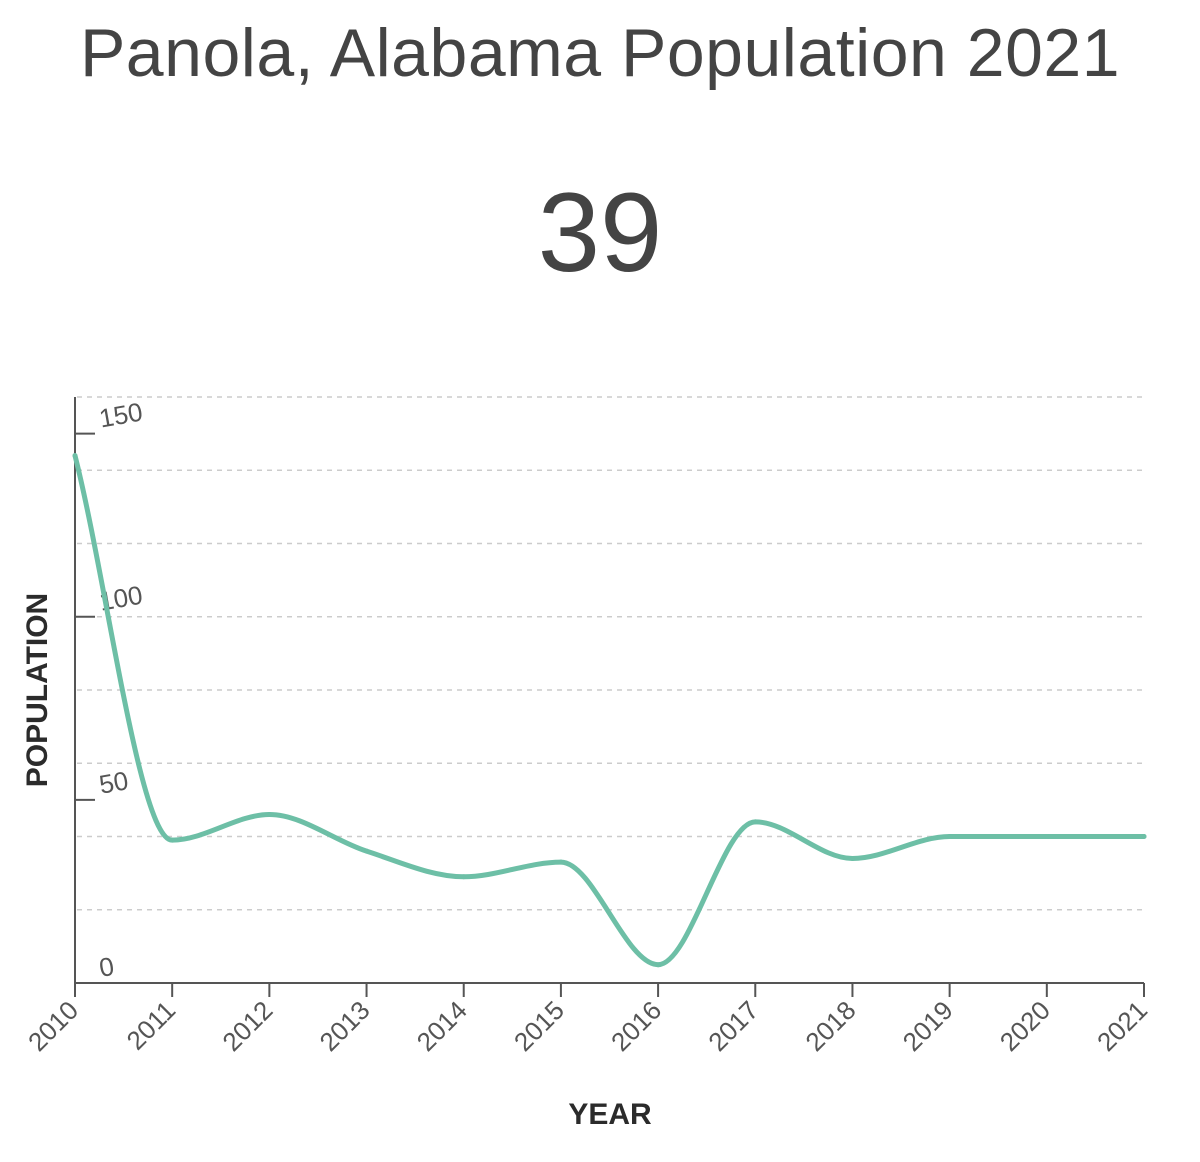 Image resolution: width=1200 pixels, height=1162 pixels. What do you see at coordinates (600, 53) in the screenshot?
I see `page-title: Panola, Alabama Population 2021` at bounding box center [600, 53].